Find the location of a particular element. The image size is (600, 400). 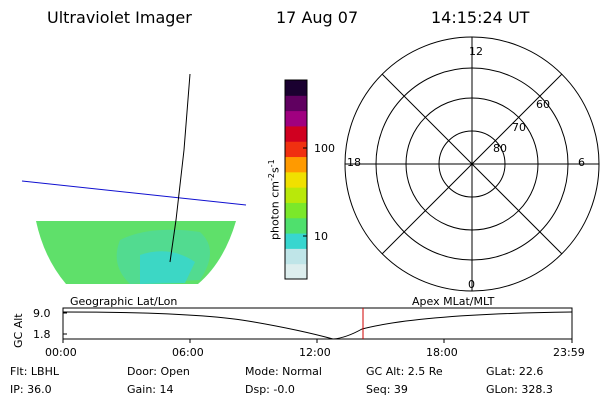

time-label: 14:15:24 UT is located at coordinates (480, 17).